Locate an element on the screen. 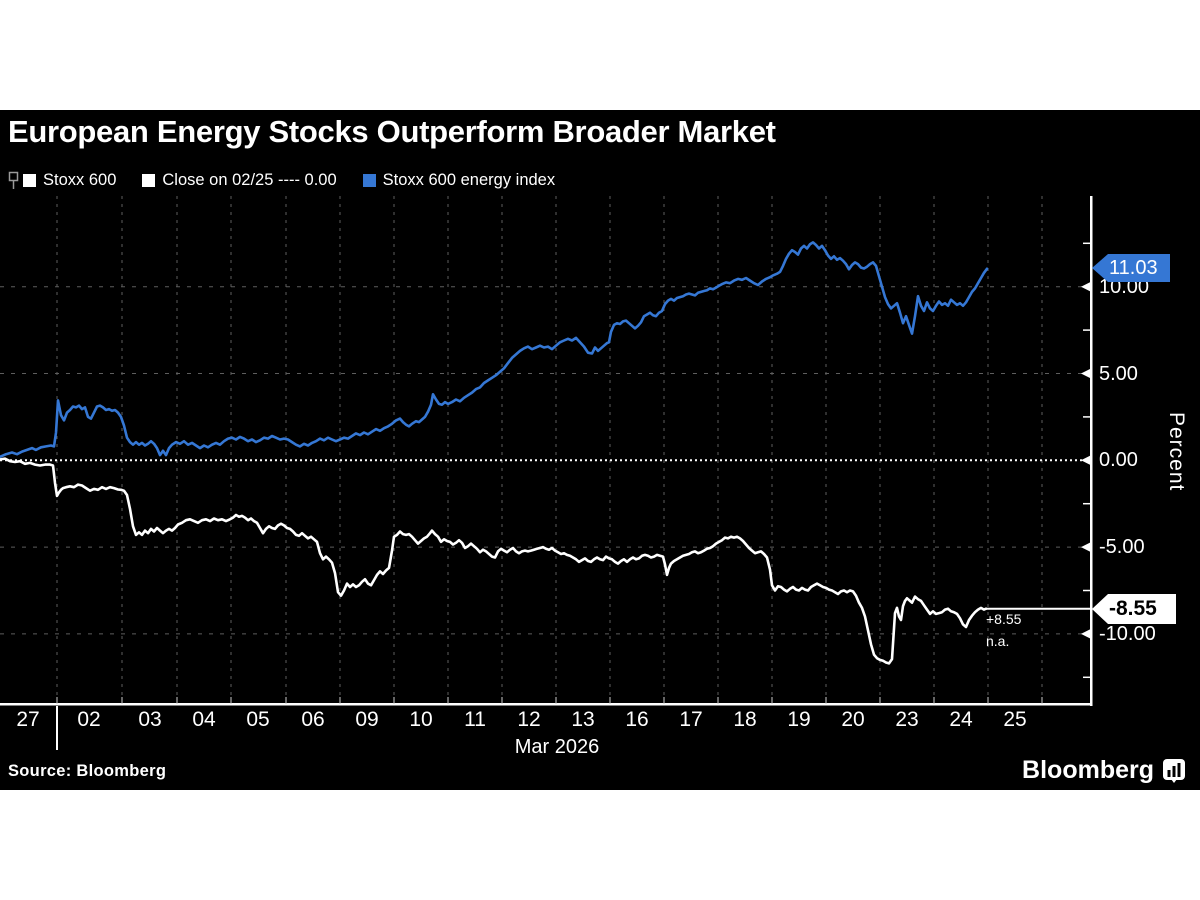 This screenshot has width=1200, height=900. x-tick-label: 24 is located at coordinates (961, 719).